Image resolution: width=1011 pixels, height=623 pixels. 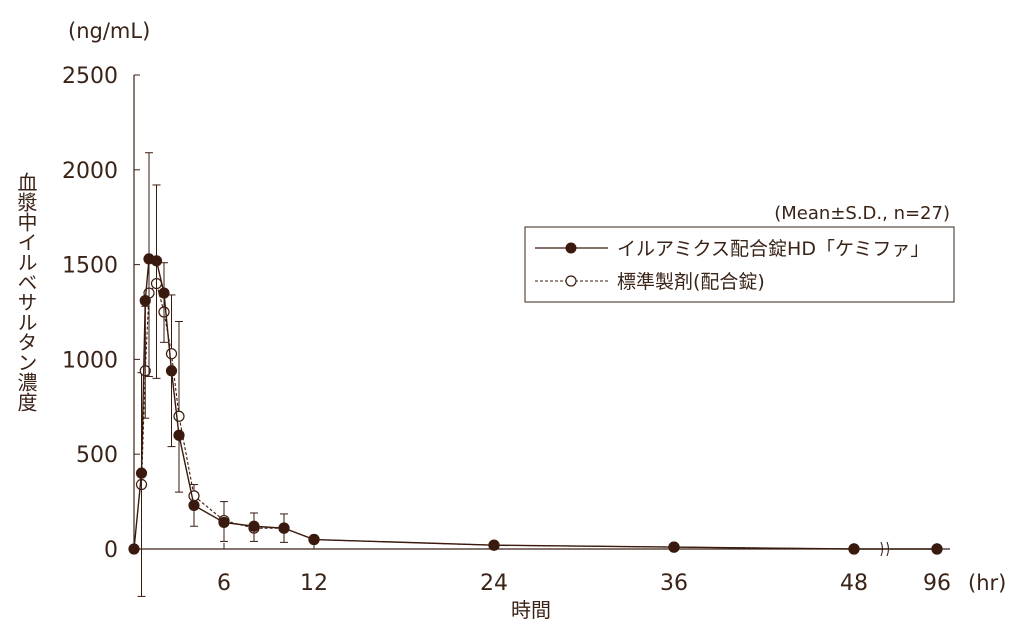 I want to click on legend-label-series-1: イルアミクス配合錠HD「ケミファ」, so click(x=773, y=249).